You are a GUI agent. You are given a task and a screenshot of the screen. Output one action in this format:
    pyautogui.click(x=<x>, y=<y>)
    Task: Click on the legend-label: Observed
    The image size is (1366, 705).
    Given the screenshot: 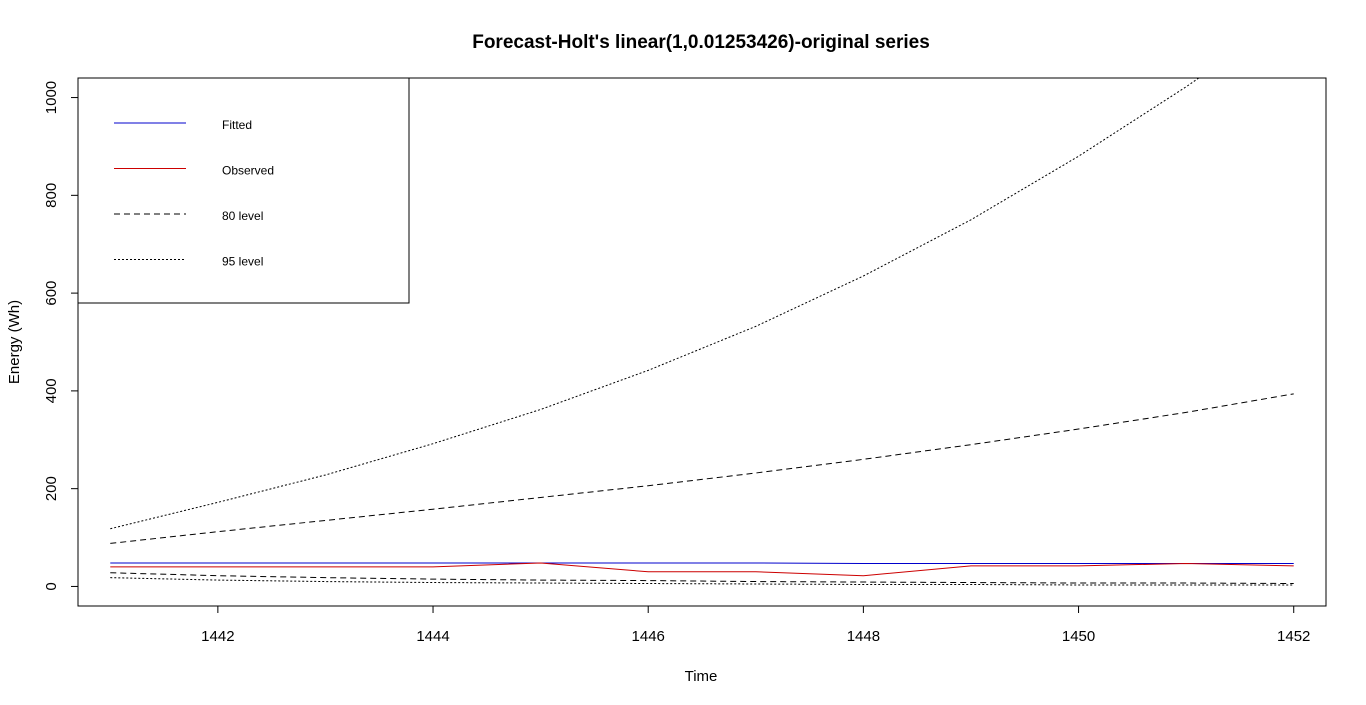 What is the action you would take?
    pyautogui.click(x=248, y=171)
    